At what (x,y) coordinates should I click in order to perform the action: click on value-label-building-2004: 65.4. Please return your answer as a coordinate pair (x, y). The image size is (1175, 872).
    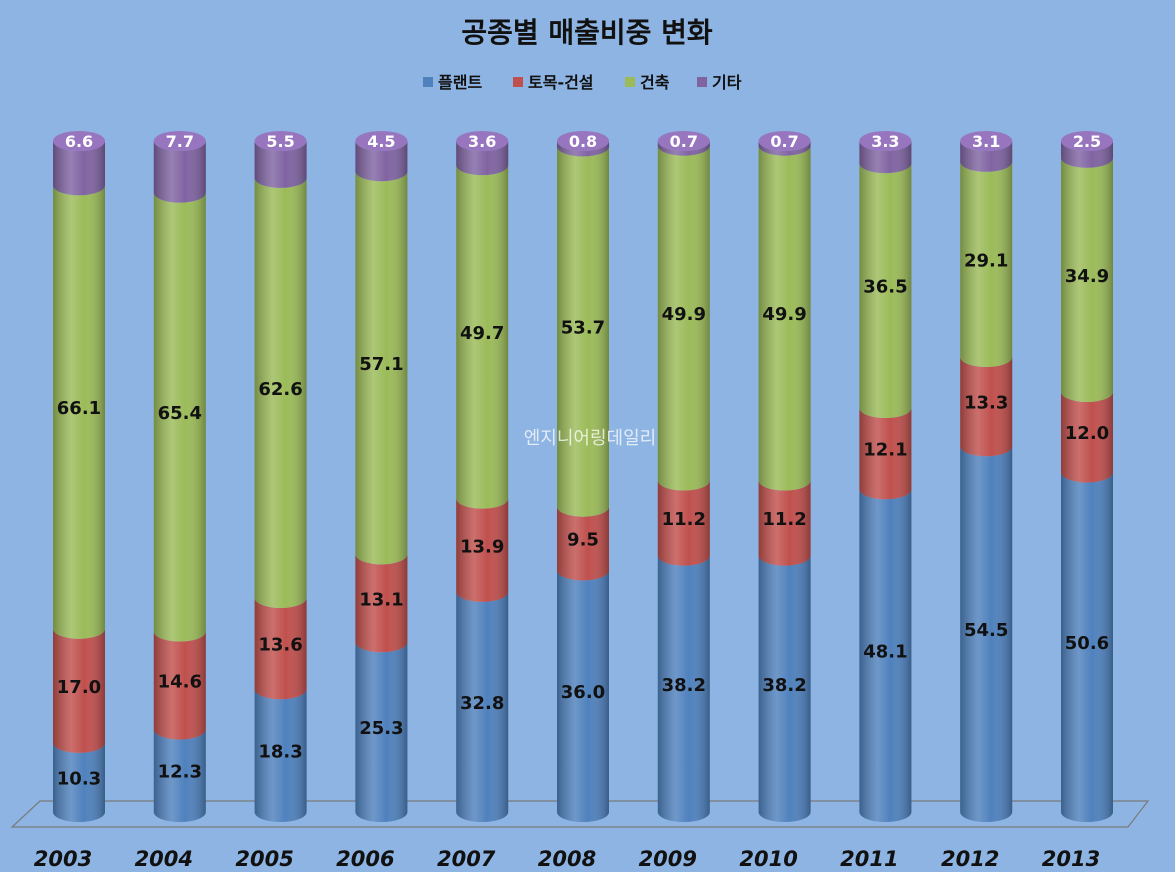
    Looking at the image, I should click on (180, 413).